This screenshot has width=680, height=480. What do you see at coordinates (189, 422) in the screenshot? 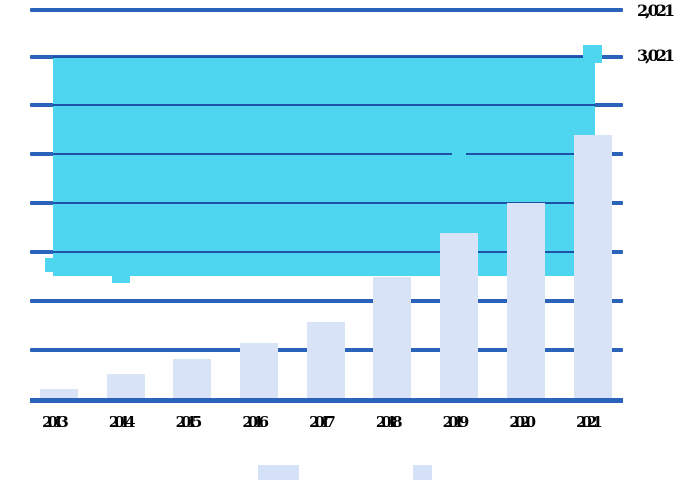
I see `x-tick-label: 2015` at bounding box center [189, 422].